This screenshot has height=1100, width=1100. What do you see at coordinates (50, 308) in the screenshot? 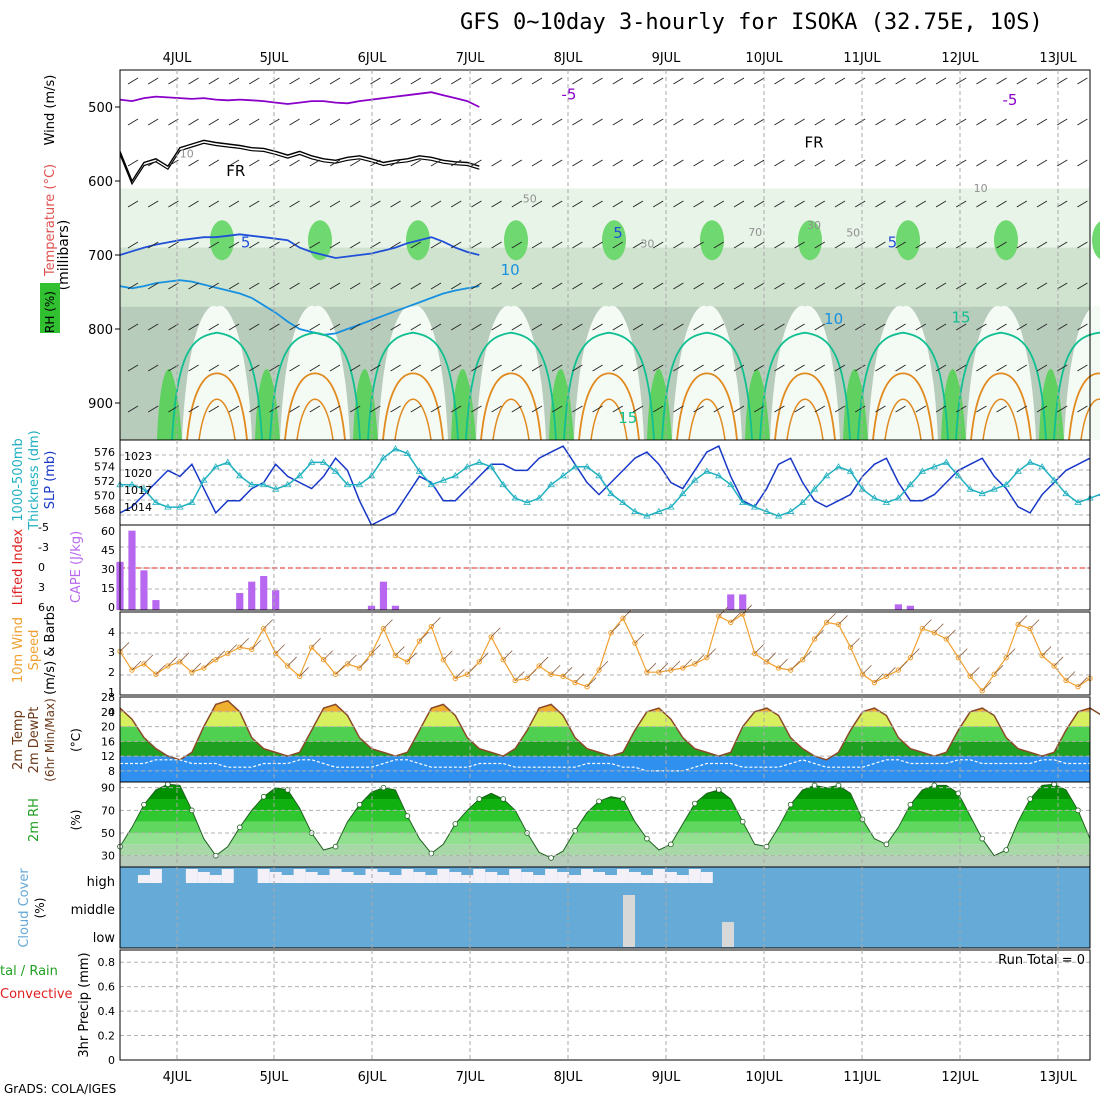
I see `legend-rh-swatch` at bounding box center [50, 308].